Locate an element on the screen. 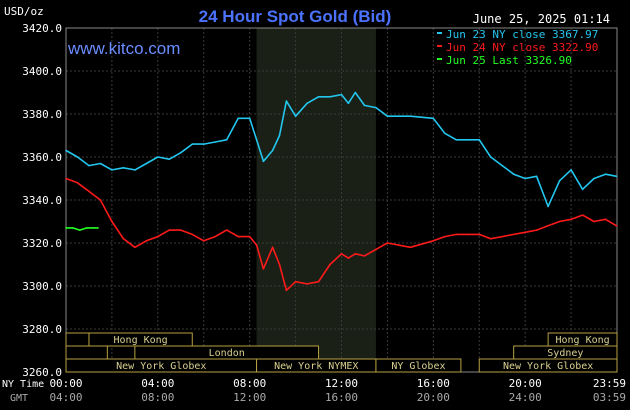  session-hk-stub-box is located at coordinates (77, 339).